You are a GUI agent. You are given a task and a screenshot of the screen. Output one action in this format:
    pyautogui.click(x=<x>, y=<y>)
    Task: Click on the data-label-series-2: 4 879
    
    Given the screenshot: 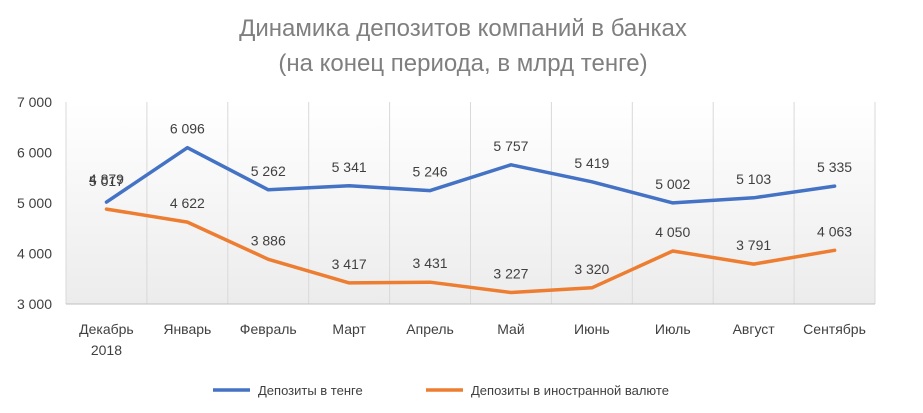 What is the action you would take?
    pyautogui.click(x=106, y=179)
    